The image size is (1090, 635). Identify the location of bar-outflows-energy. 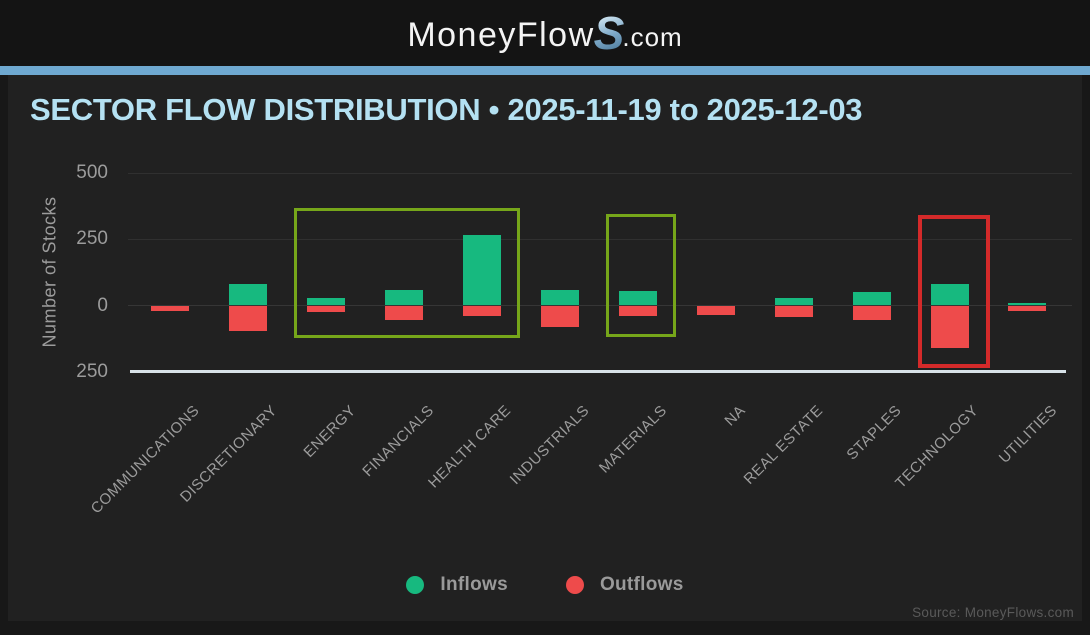
(325, 309).